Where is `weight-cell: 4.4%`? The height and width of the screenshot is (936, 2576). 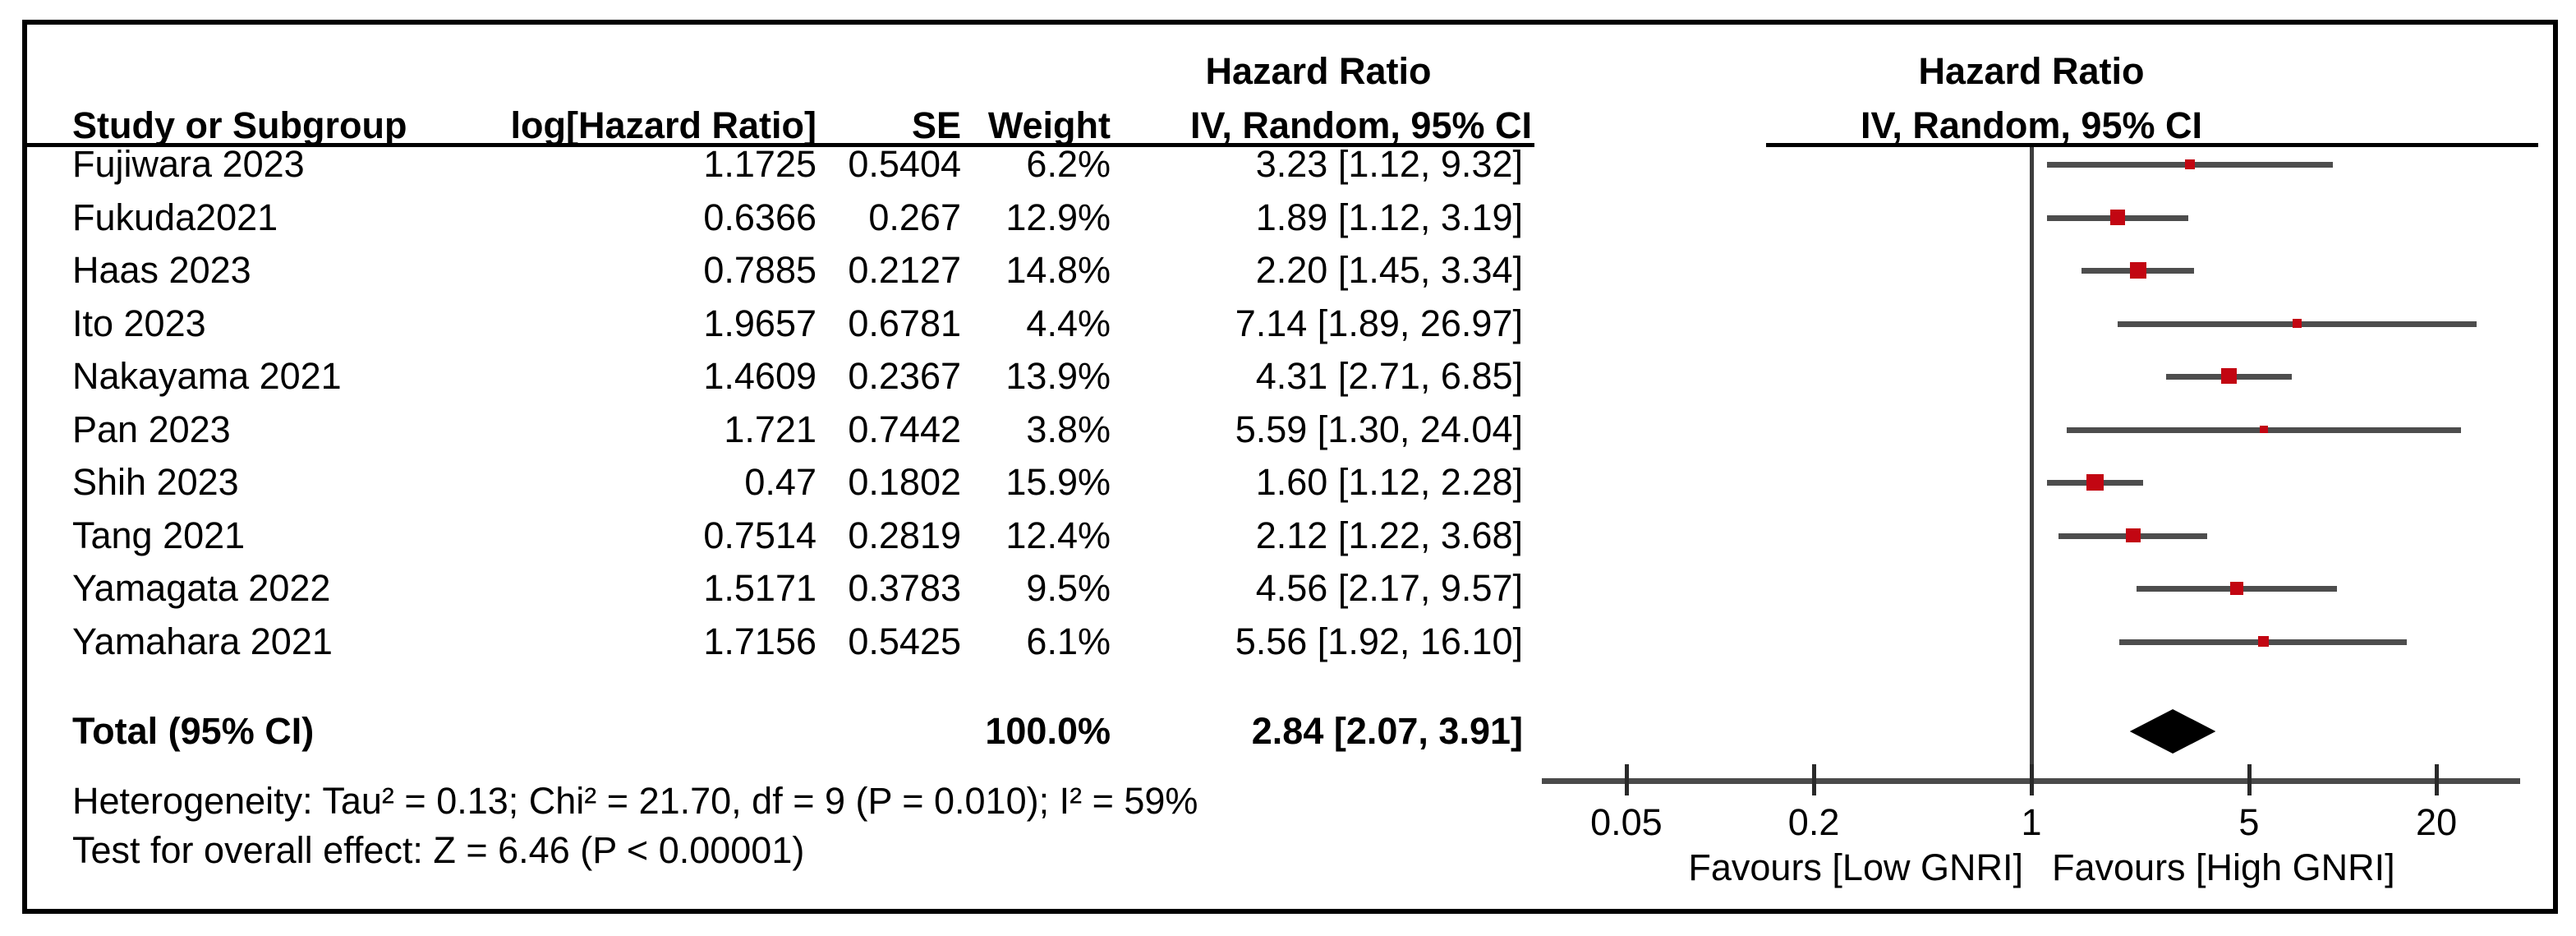
weight-cell: 4.4% is located at coordinates (1068, 323).